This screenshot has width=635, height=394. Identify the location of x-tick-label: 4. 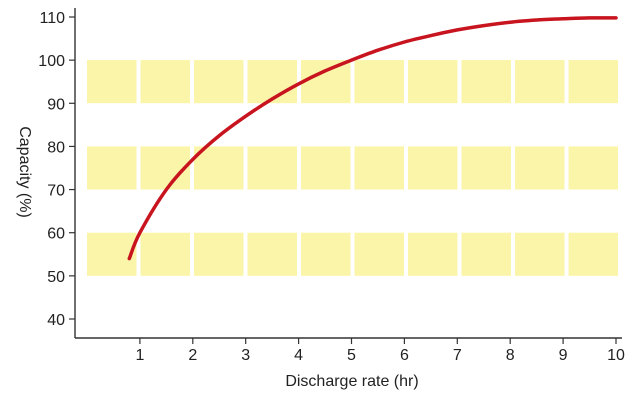
(298, 355).